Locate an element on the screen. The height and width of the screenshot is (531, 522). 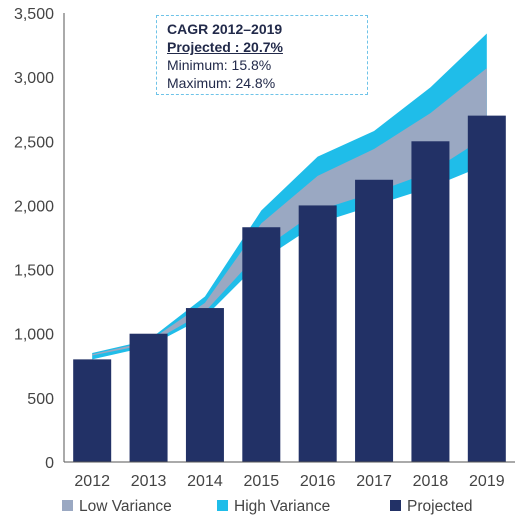
bar-2014 is located at coordinates (204, 385).